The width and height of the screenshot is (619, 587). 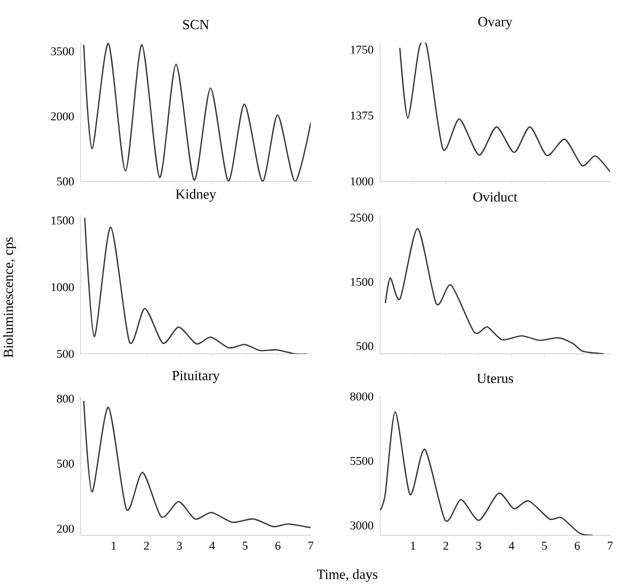 I want to click on chart-title: Kidney, so click(x=196, y=195).